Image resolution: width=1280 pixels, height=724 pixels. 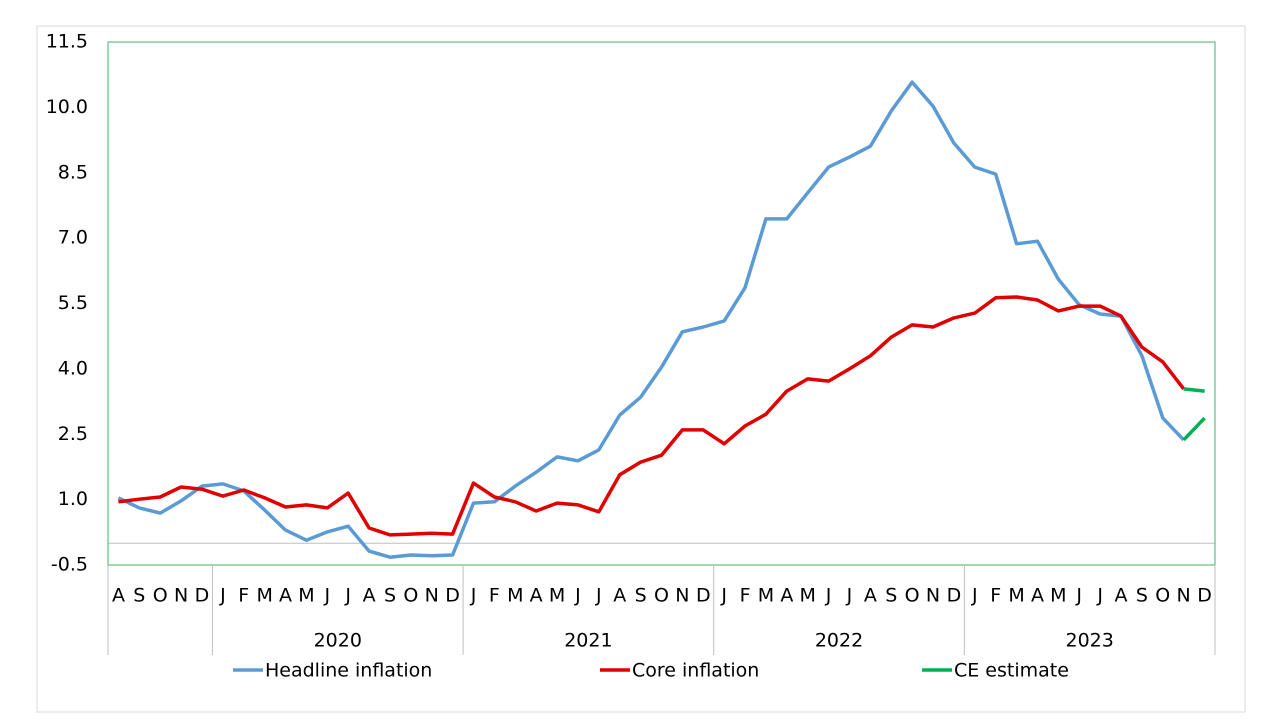 What do you see at coordinates (67, 107) in the screenshot?
I see `y-tick-label: 10.0` at bounding box center [67, 107].